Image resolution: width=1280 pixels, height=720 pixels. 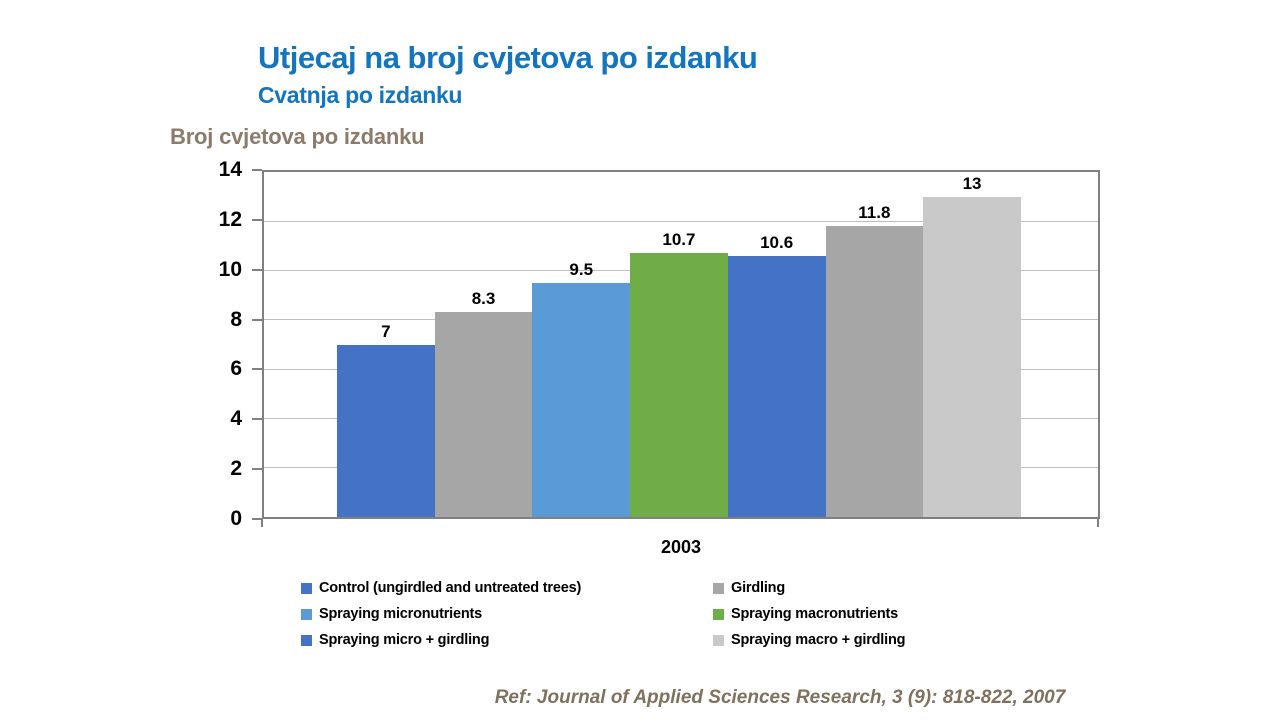 I want to click on y-tick-label-10: 10, so click(x=230, y=269).